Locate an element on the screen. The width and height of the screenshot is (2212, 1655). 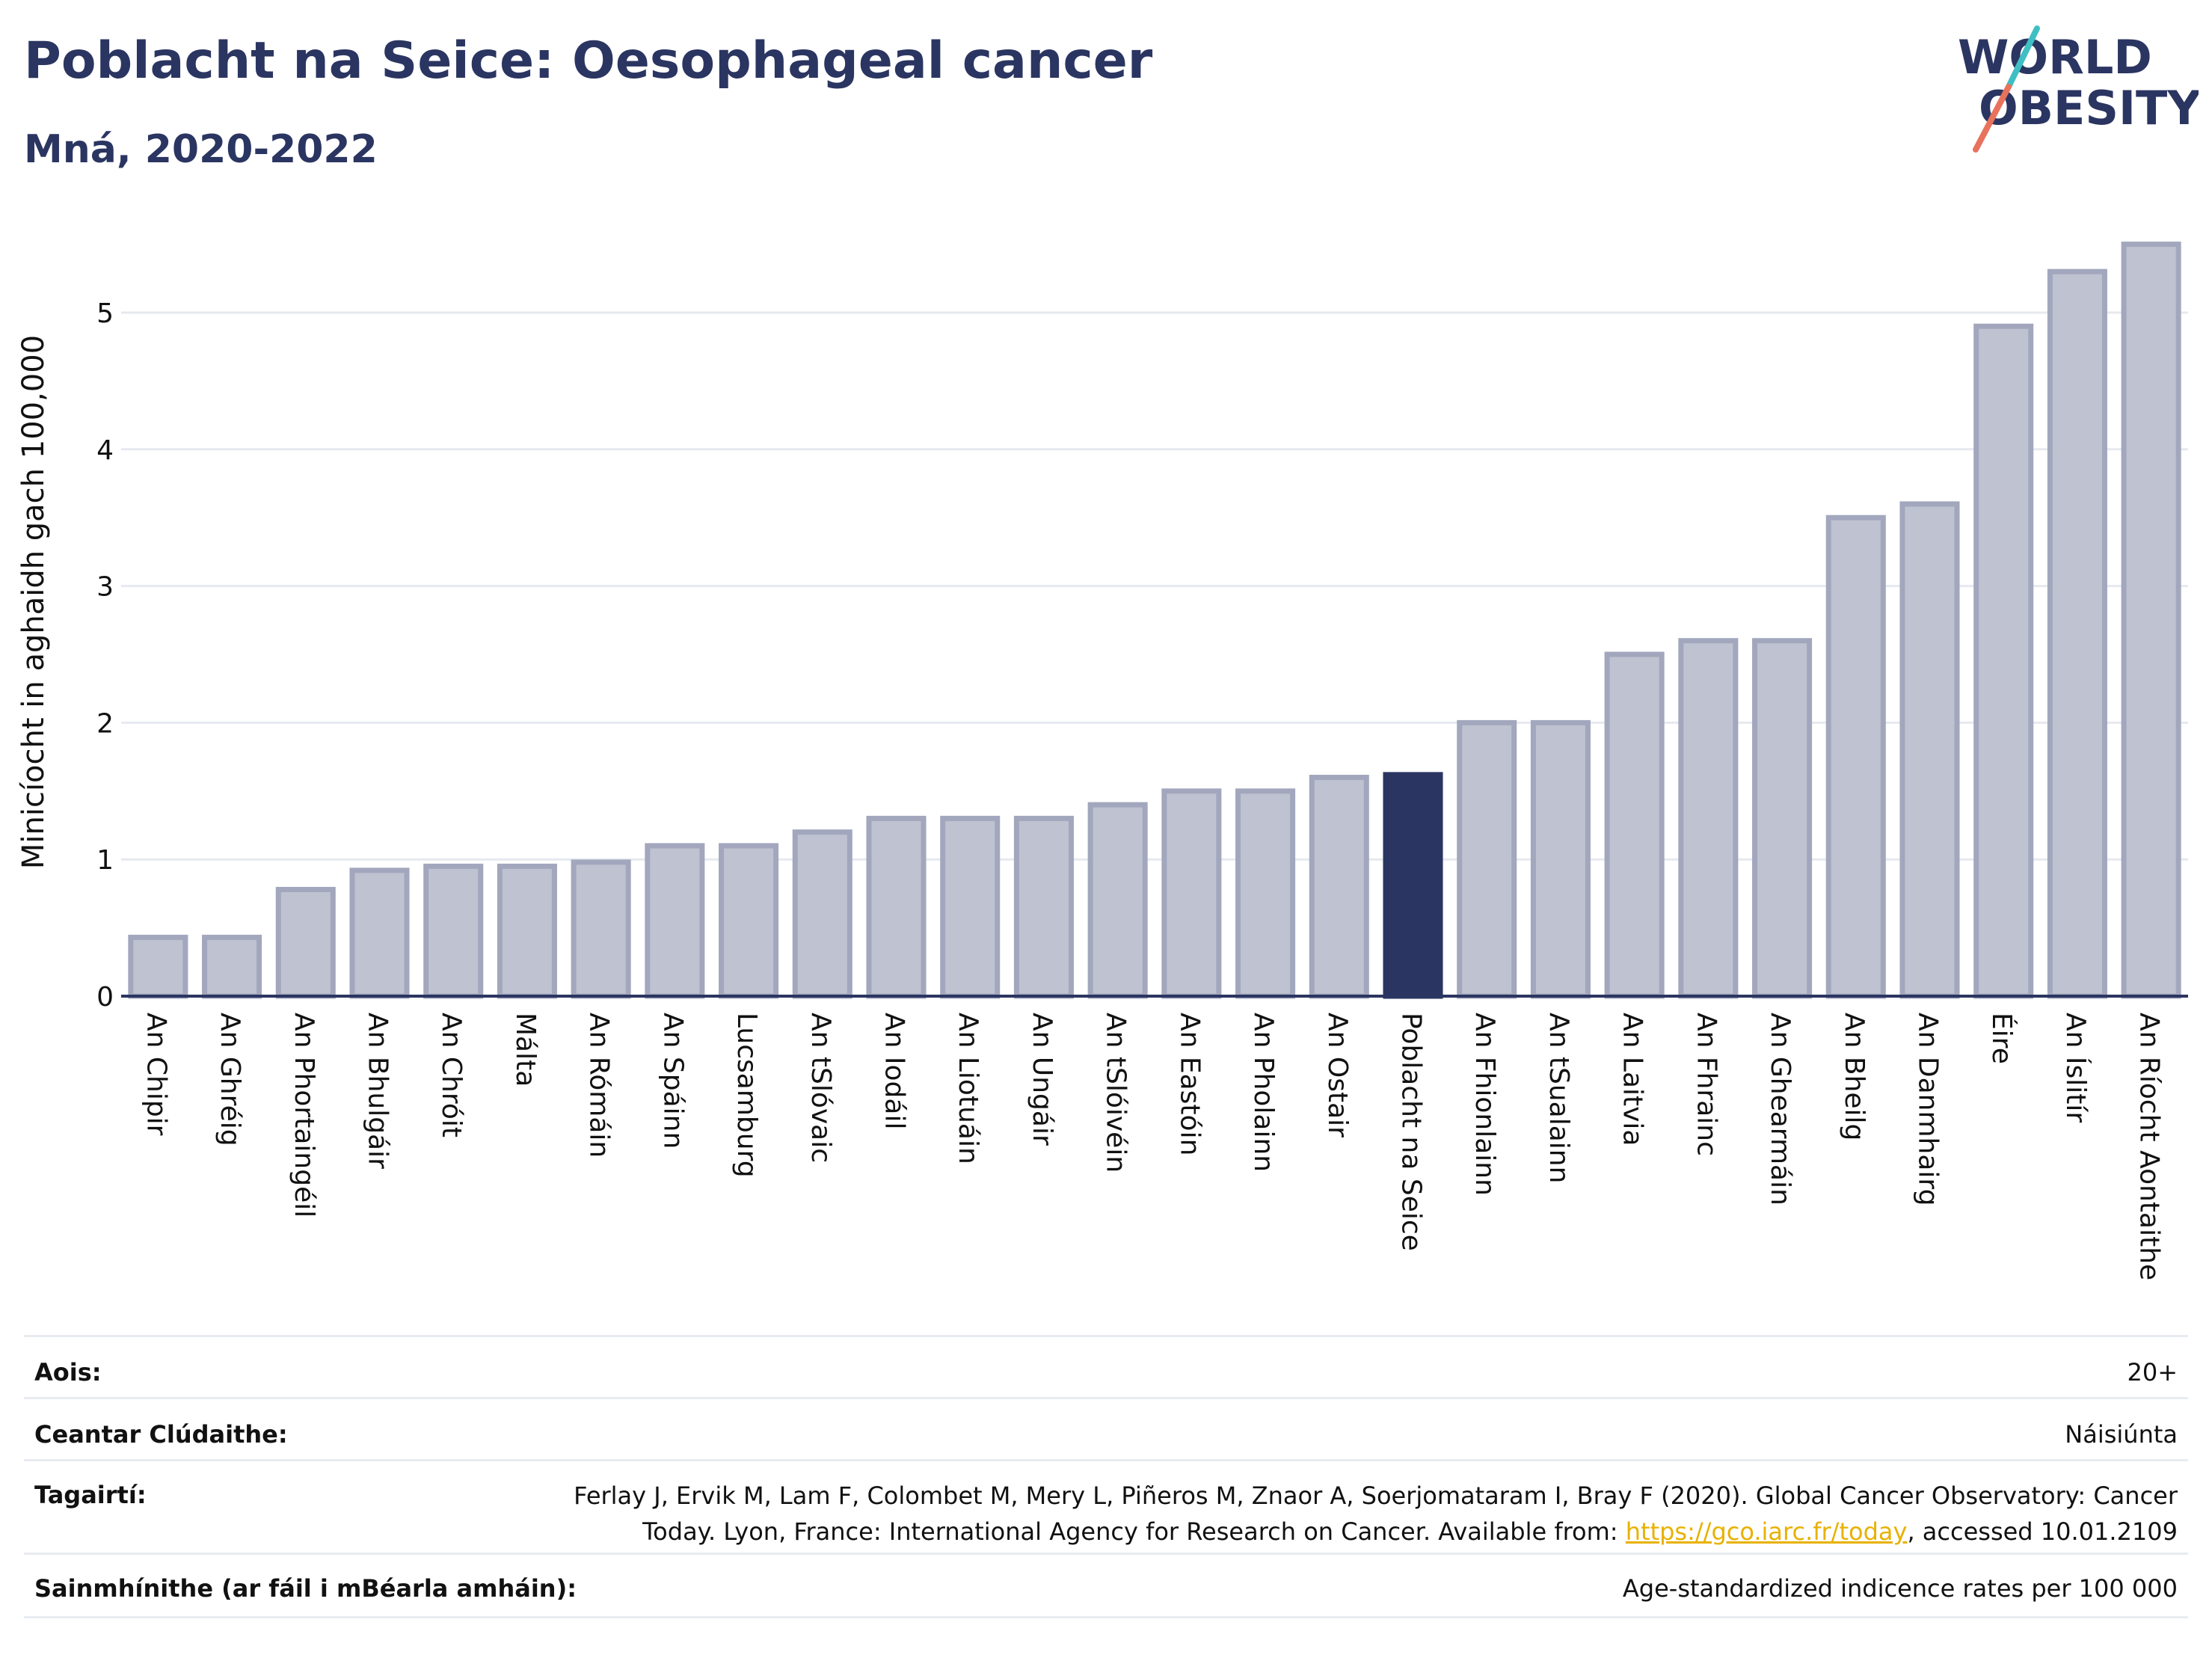
y-tick-label: 1 is located at coordinates (105, 860).